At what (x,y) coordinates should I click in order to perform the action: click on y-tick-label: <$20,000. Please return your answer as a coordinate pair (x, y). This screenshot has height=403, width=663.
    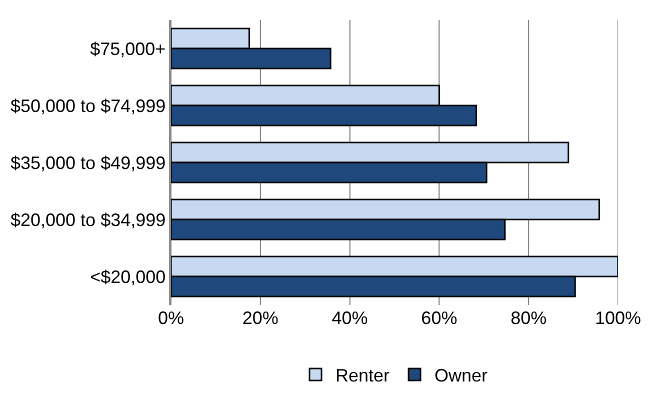
    Looking at the image, I should click on (128, 276).